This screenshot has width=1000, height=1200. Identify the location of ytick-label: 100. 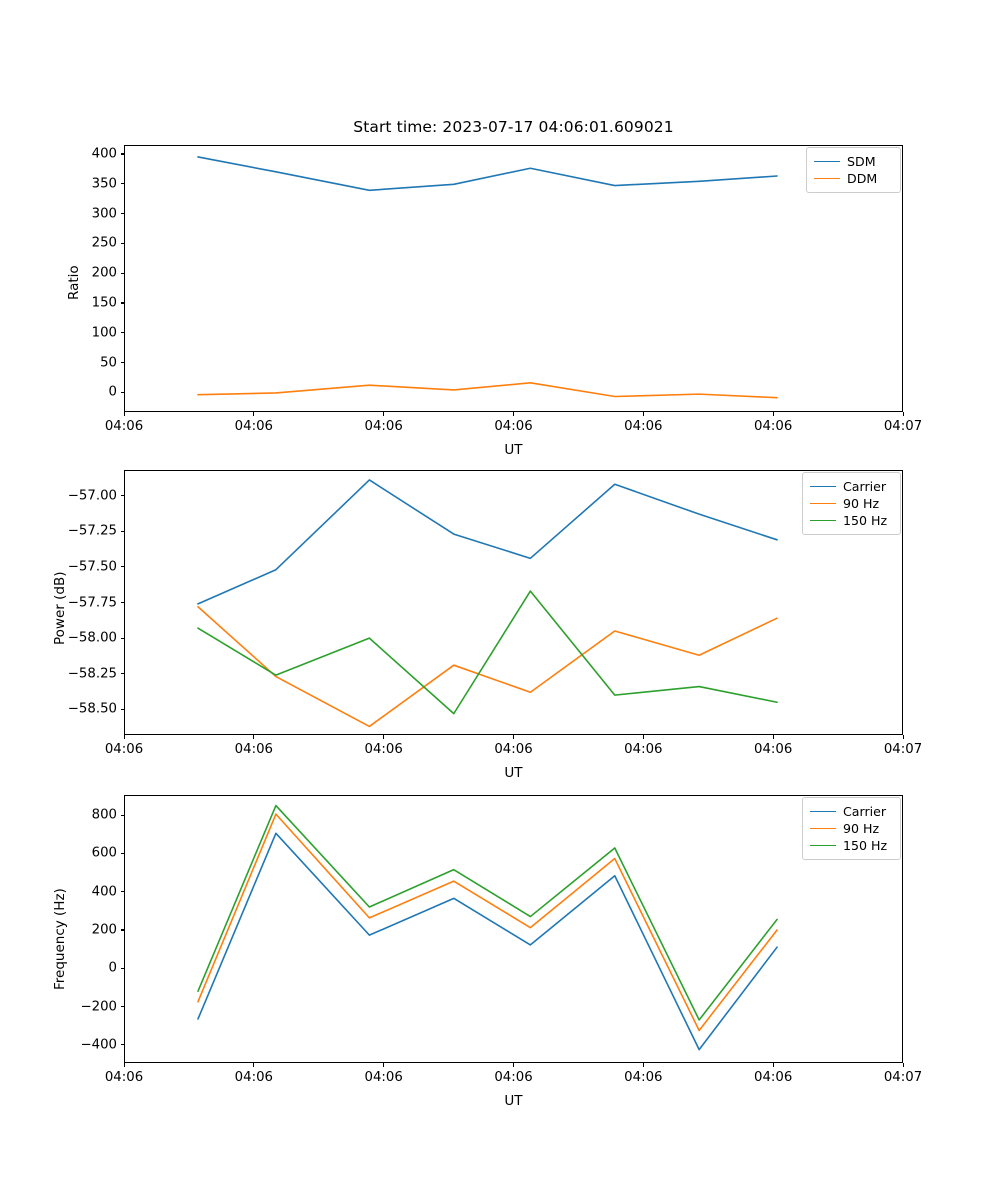
(104, 333).